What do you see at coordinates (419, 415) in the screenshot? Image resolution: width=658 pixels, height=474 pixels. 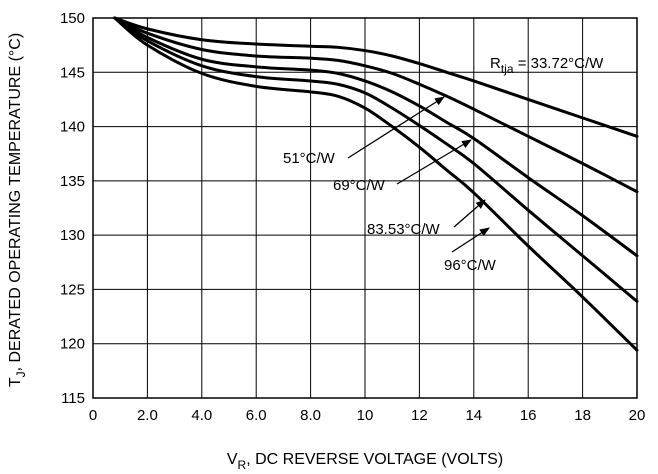 I see `x-tick-label: 12` at bounding box center [419, 415].